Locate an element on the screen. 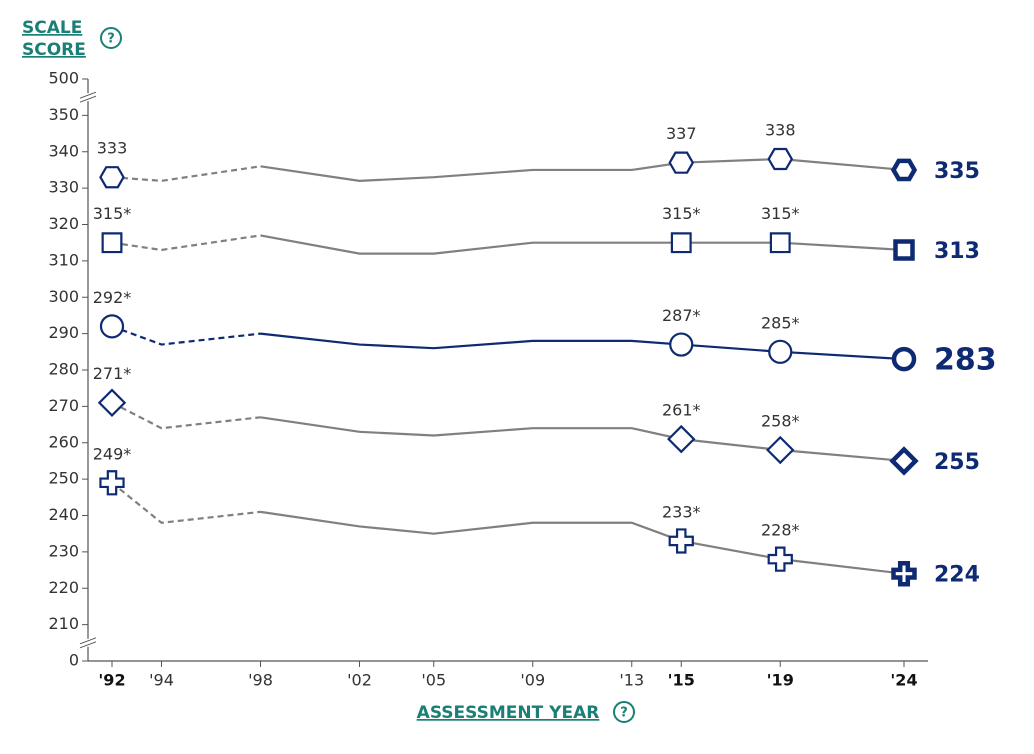  y-tick-label: 330 is located at coordinates (63, 187).